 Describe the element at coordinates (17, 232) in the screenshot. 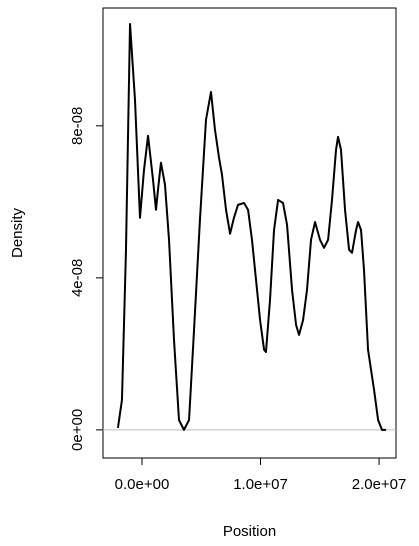

I see `y-axis-label: Density` at that location.